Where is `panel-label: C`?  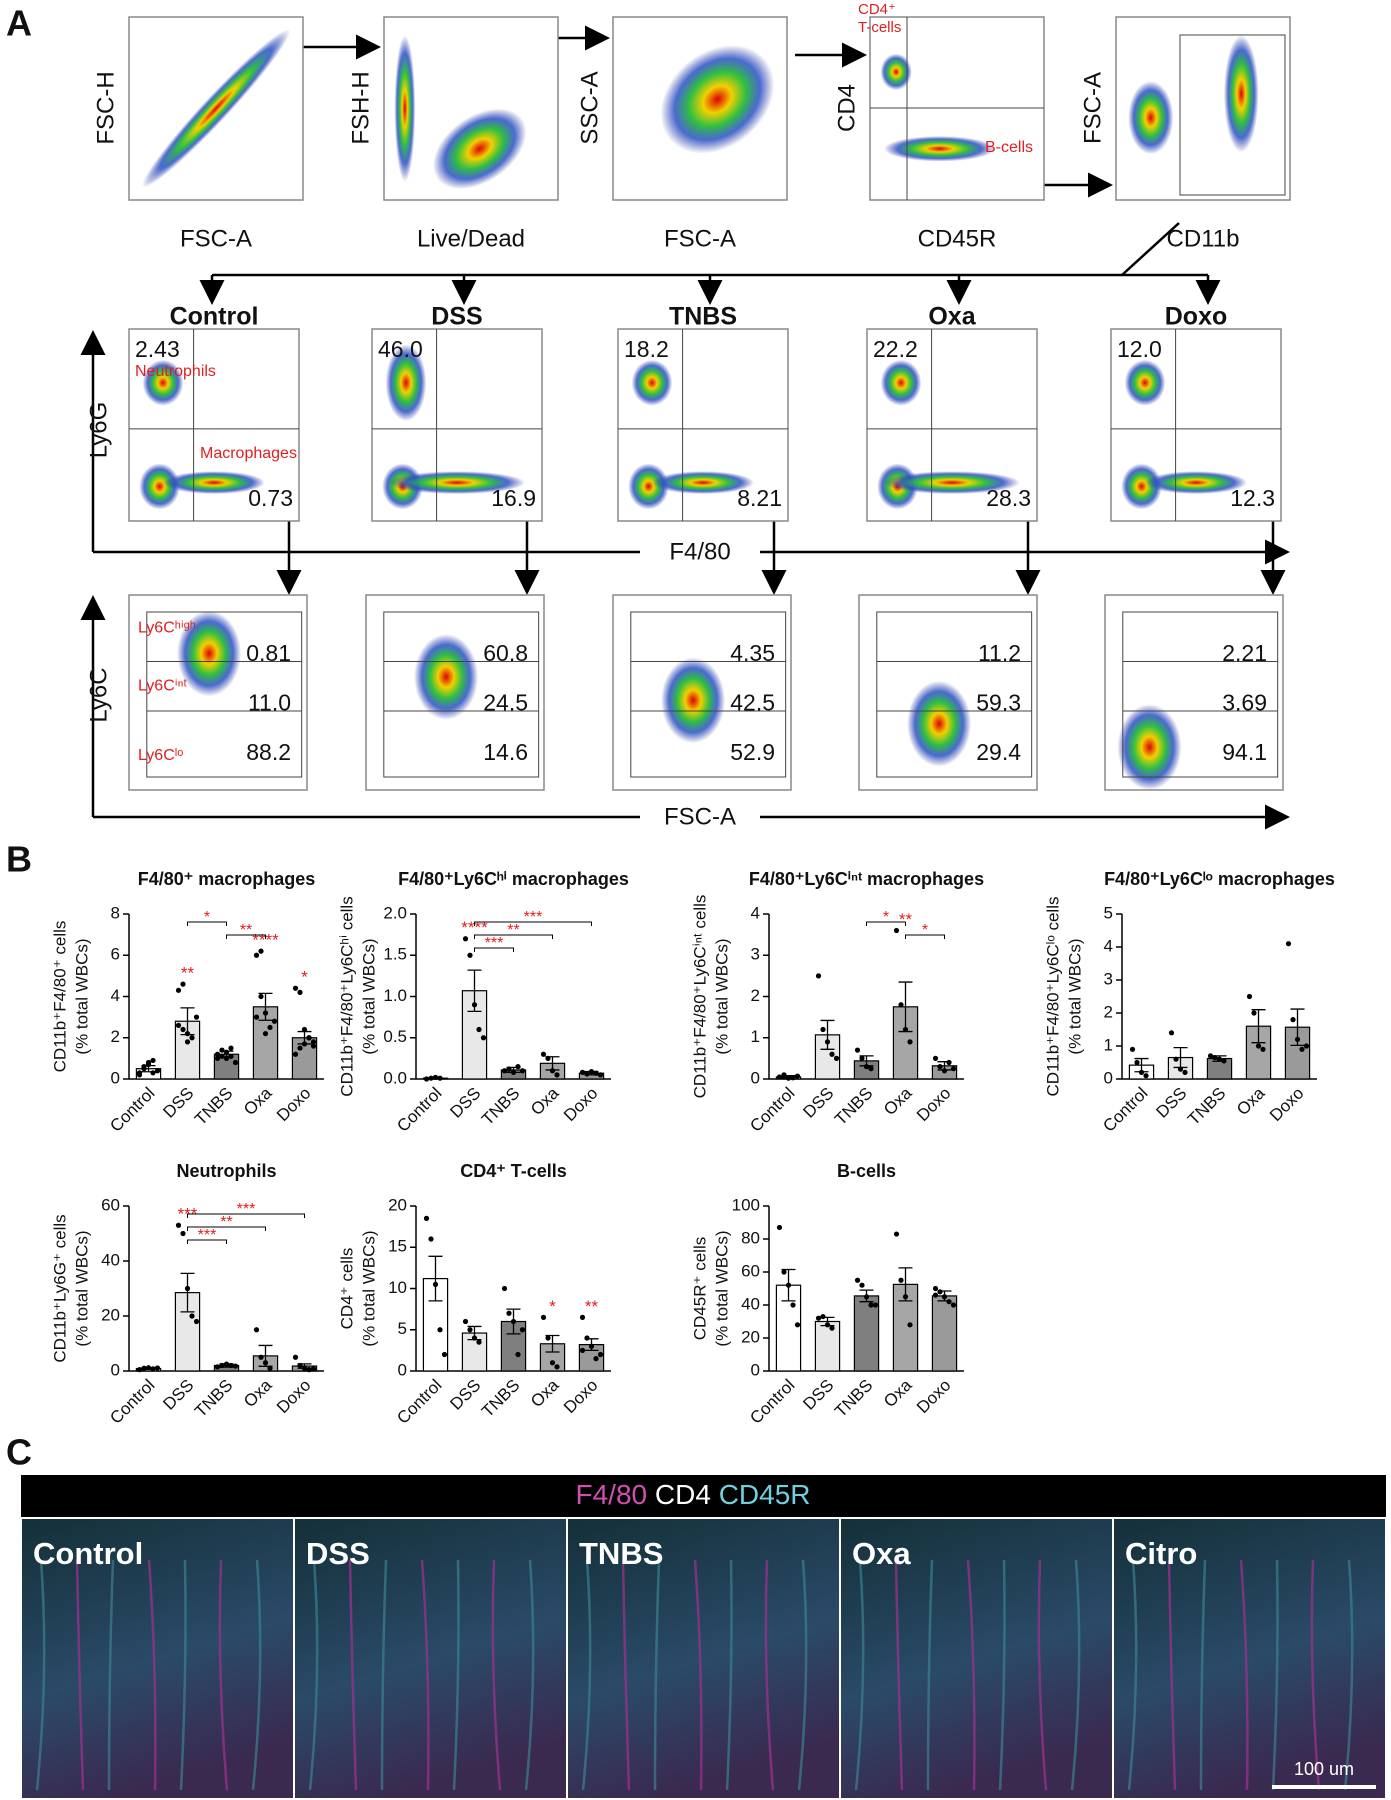
panel-label: C is located at coordinates (19, 1452).